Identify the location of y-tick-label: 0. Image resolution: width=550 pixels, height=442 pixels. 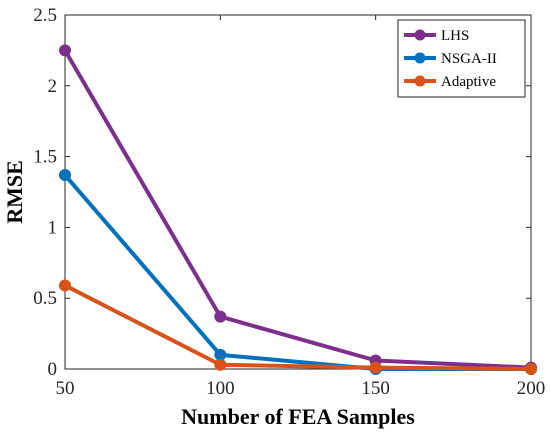
(53, 369).